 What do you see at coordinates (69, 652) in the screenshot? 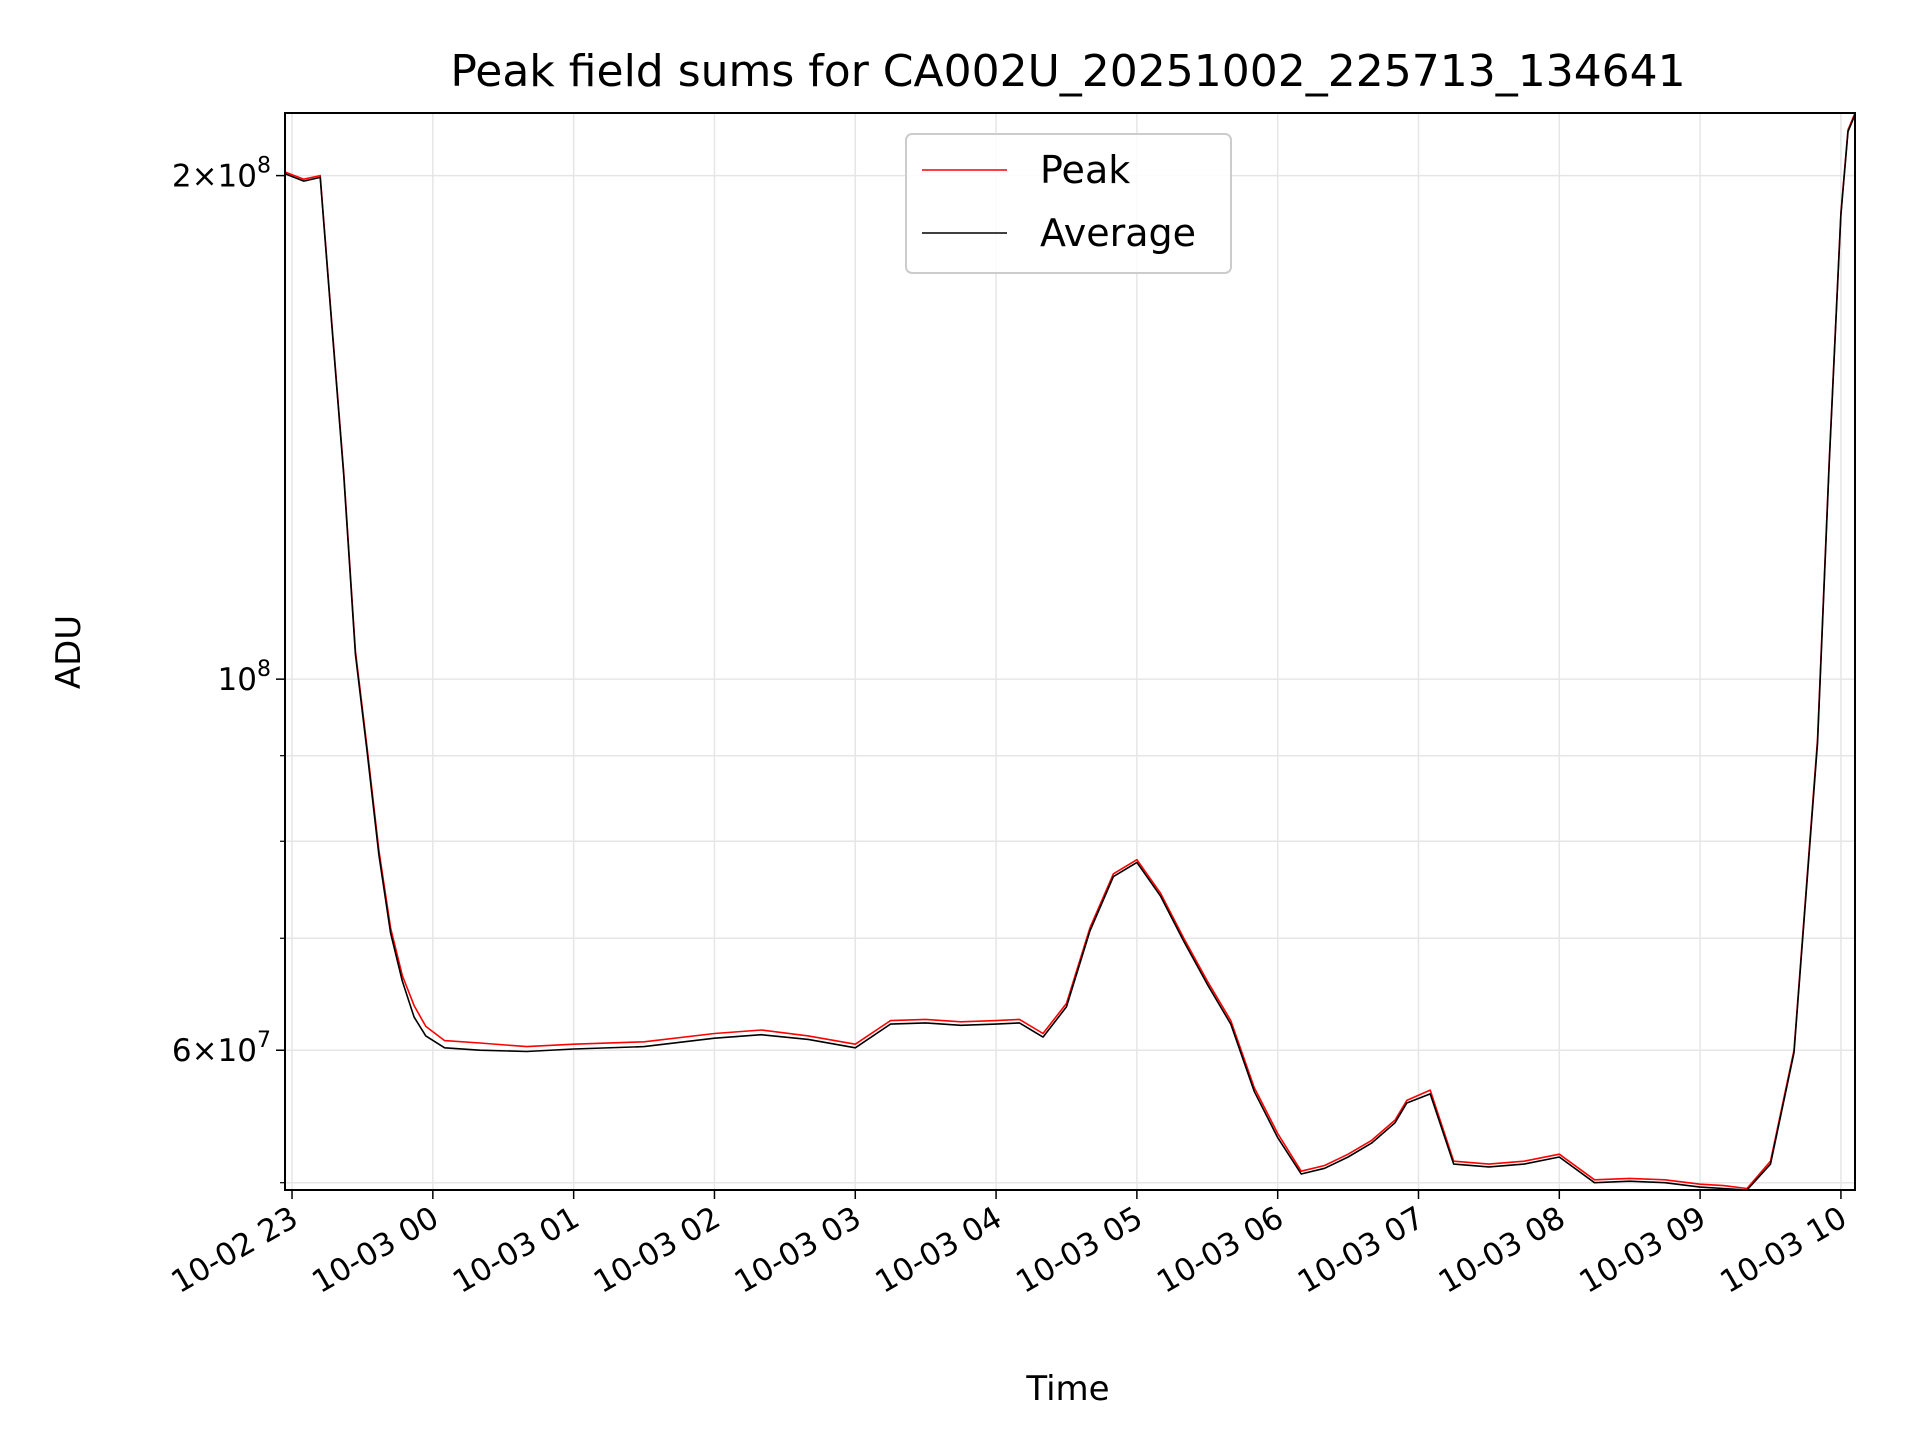
I see `y-axis-label: ADU` at bounding box center [69, 652].